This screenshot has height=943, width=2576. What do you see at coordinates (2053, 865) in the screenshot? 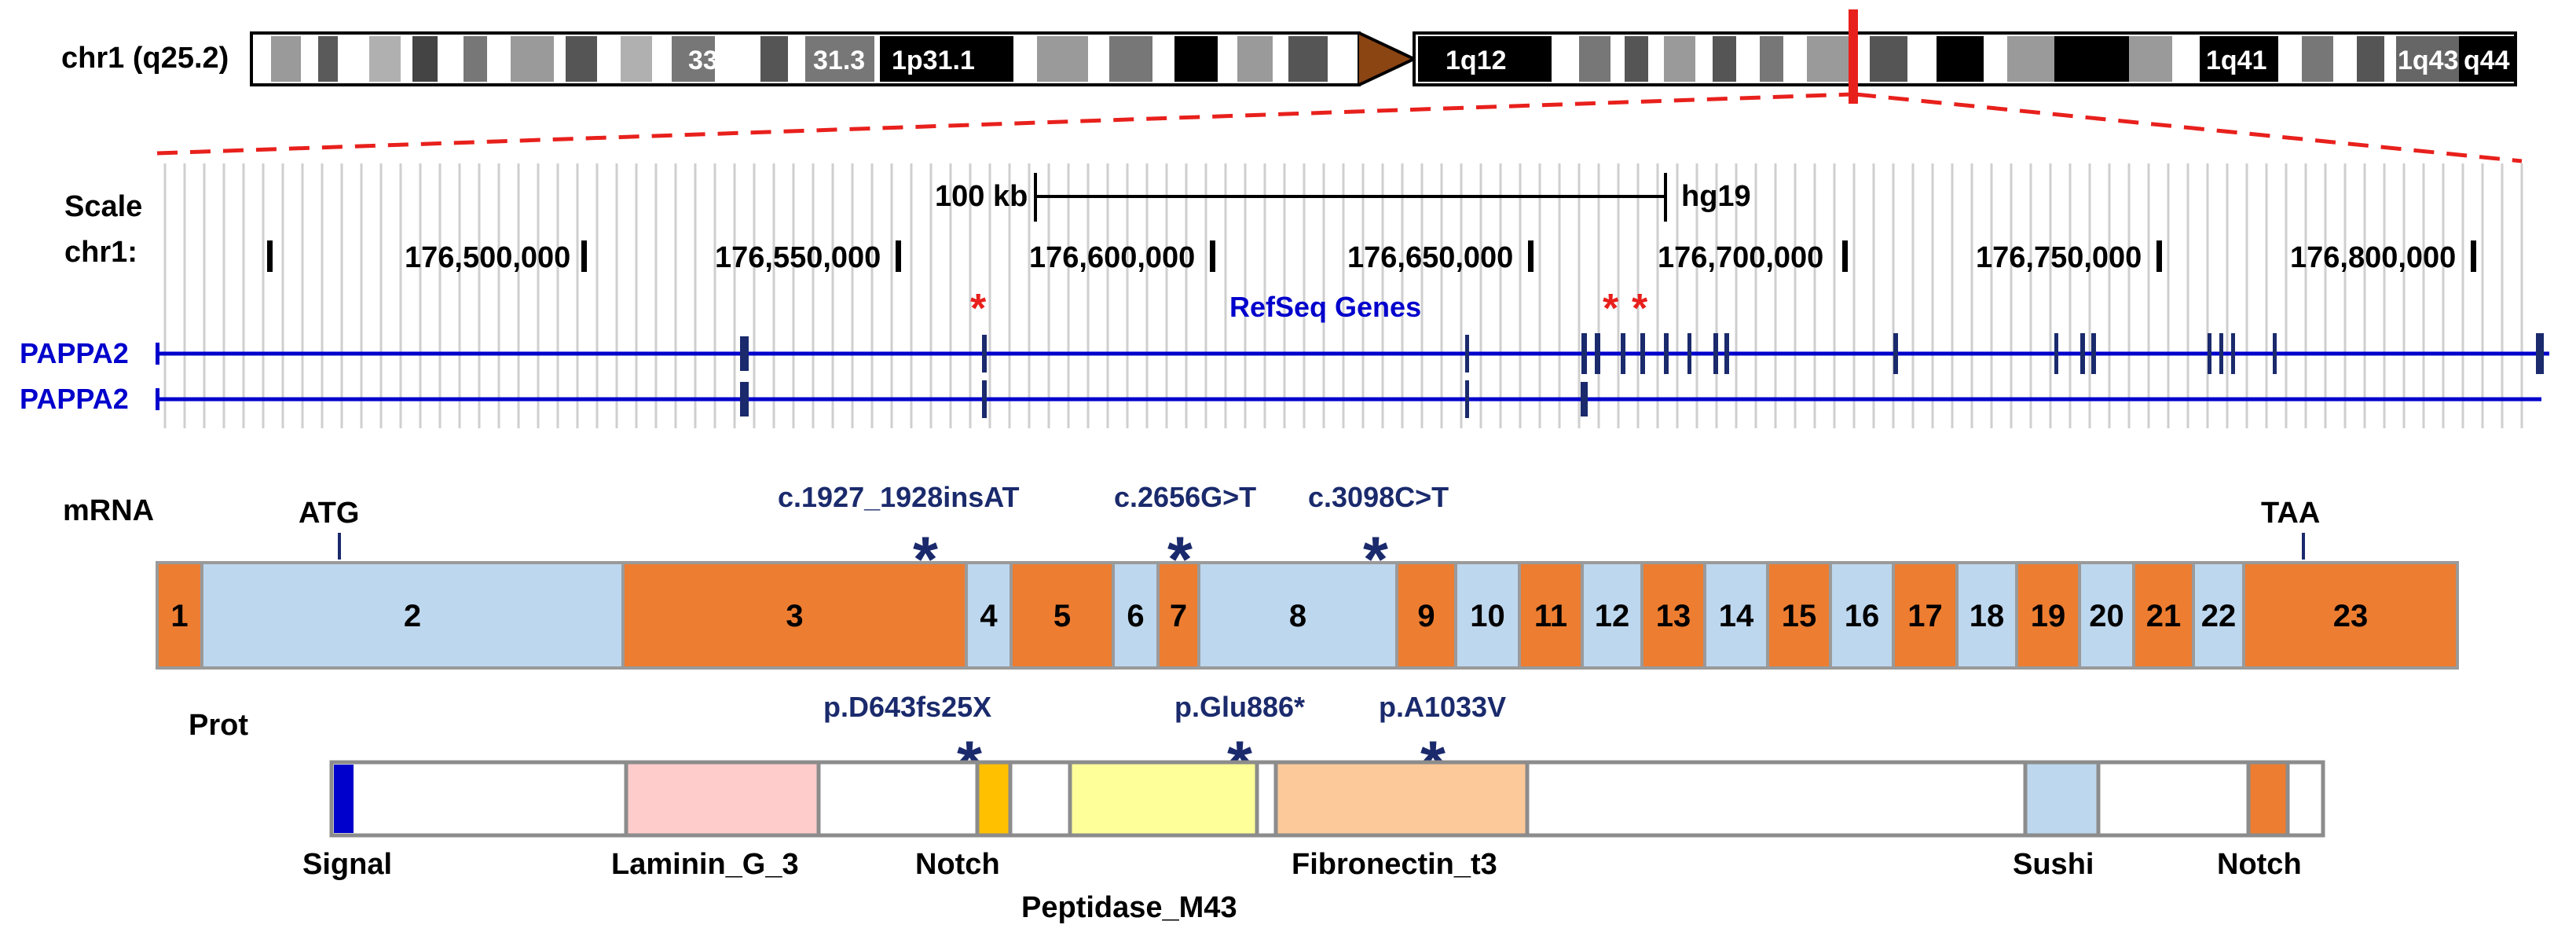
I see `domain-label: Sushi` at bounding box center [2053, 865].